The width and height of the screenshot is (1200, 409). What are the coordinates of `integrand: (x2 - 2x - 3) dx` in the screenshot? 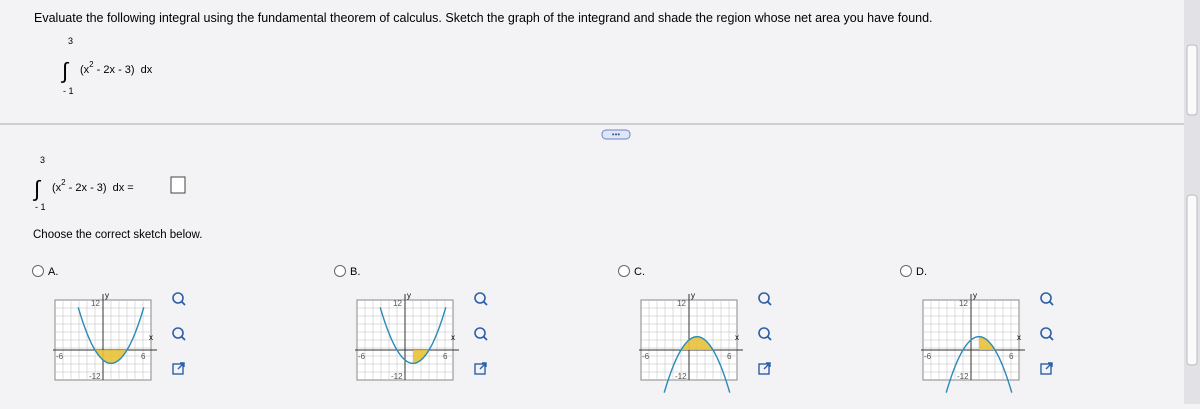 It's located at (116, 68).